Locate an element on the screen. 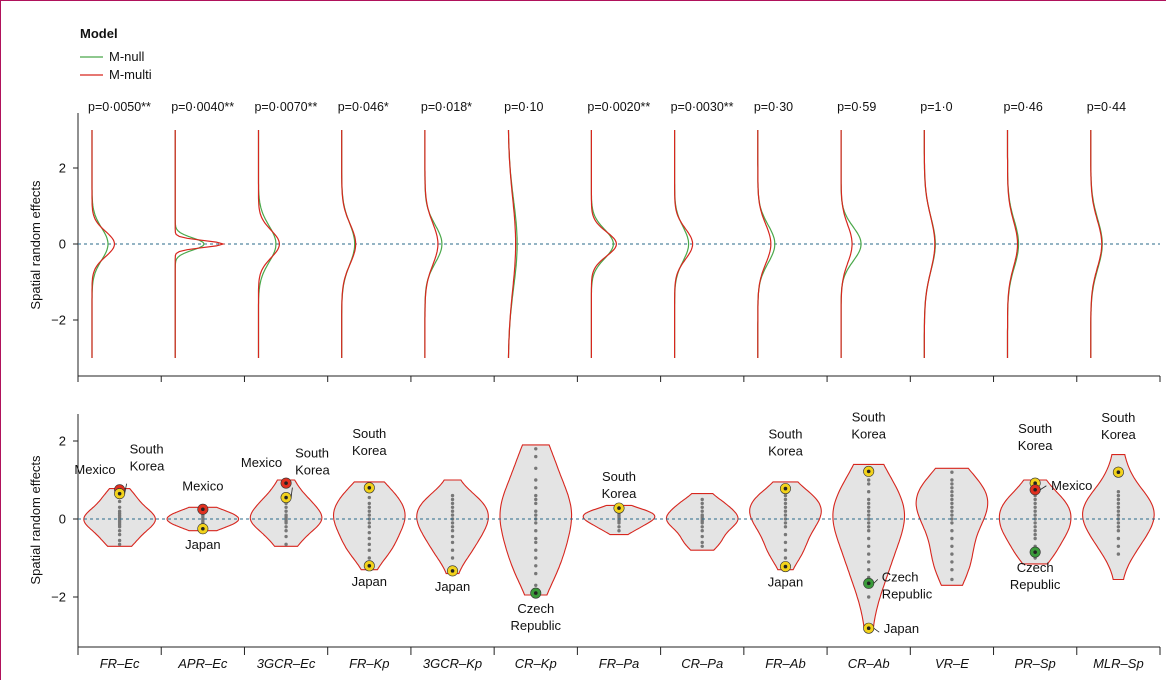  violin-group-mlr-sp is located at coordinates (1118, 517).